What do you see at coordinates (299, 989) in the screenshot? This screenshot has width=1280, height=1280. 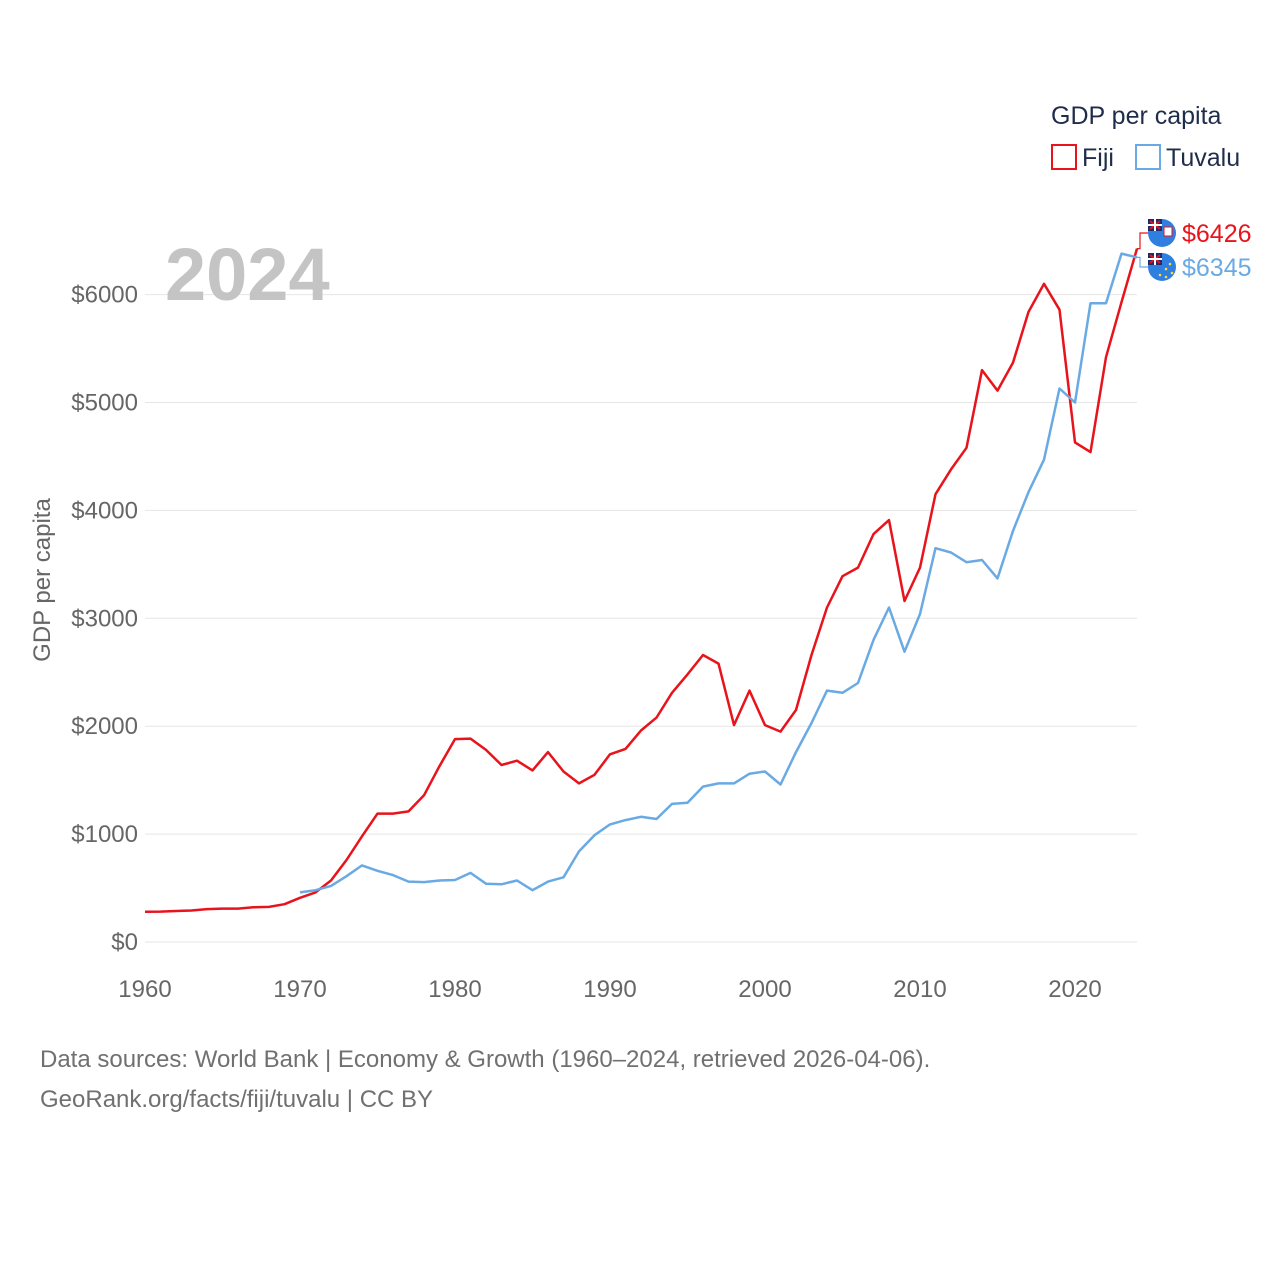 I see `x-tick-label: 1970` at bounding box center [299, 989].